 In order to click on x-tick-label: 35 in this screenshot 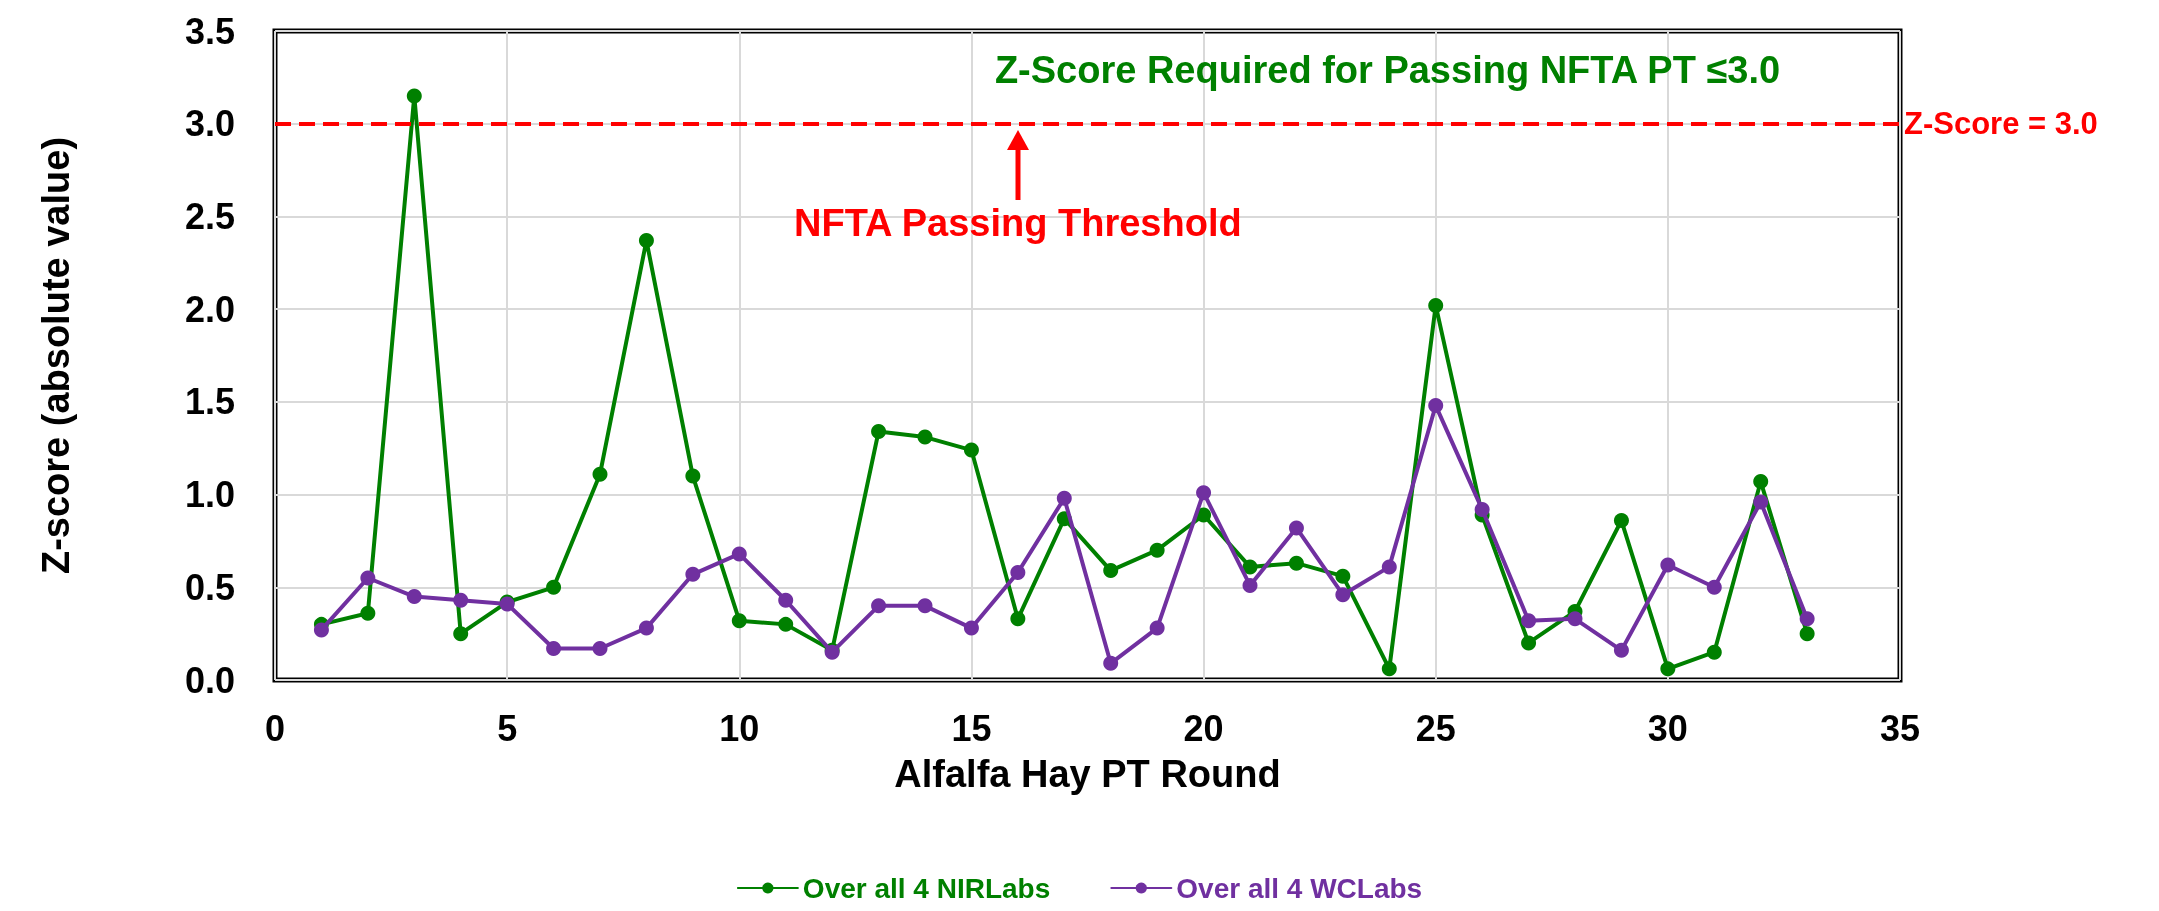, I will do `click(1900, 728)`.